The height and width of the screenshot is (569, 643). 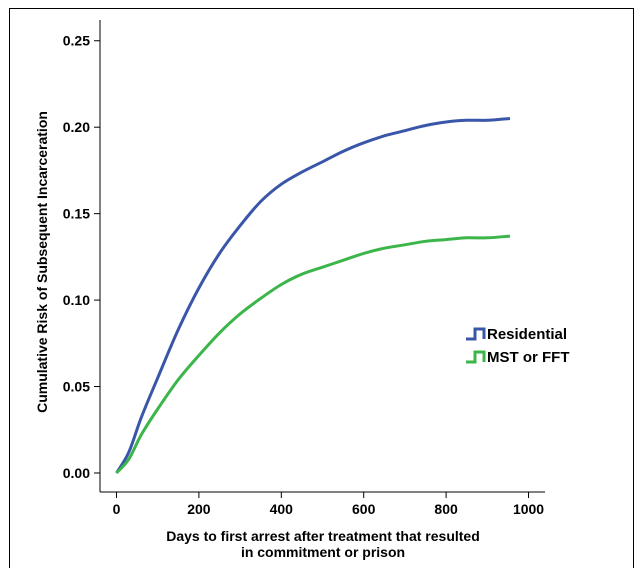 I want to click on legend-item-residential: Residential, so click(x=516, y=334).